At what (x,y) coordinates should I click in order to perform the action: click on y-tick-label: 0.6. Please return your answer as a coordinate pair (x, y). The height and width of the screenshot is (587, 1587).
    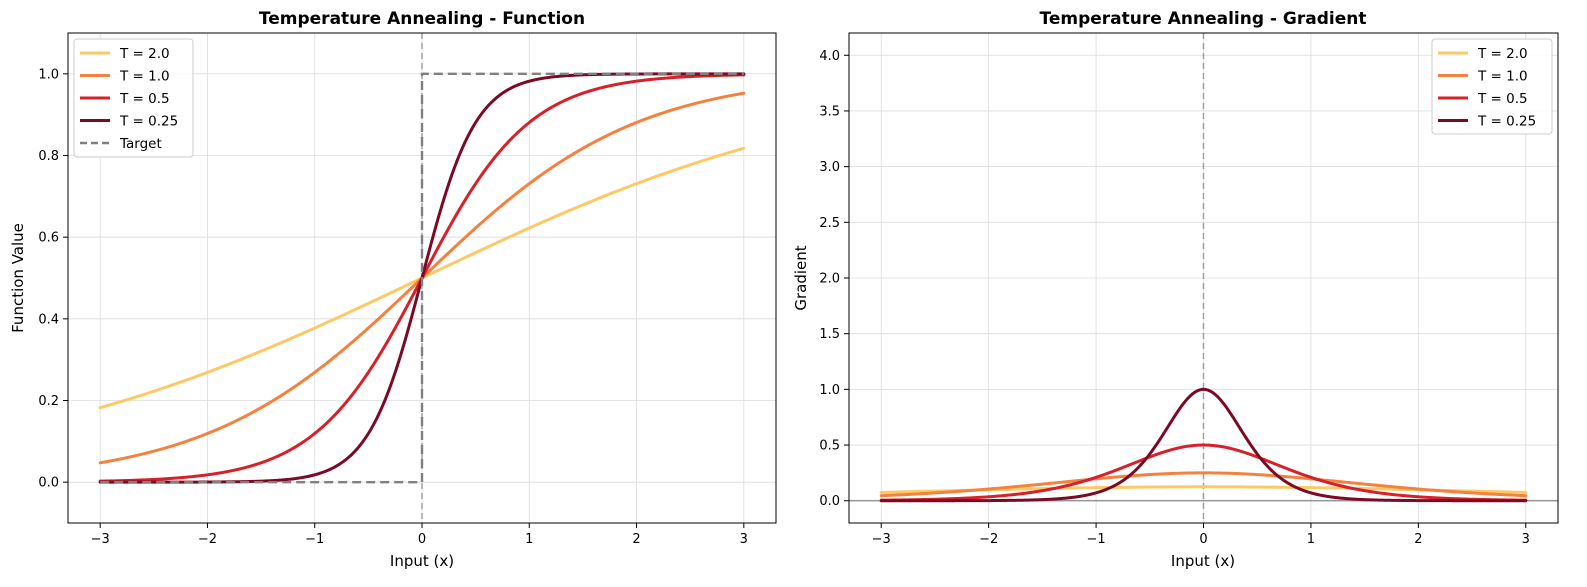
    Looking at the image, I should click on (48, 238).